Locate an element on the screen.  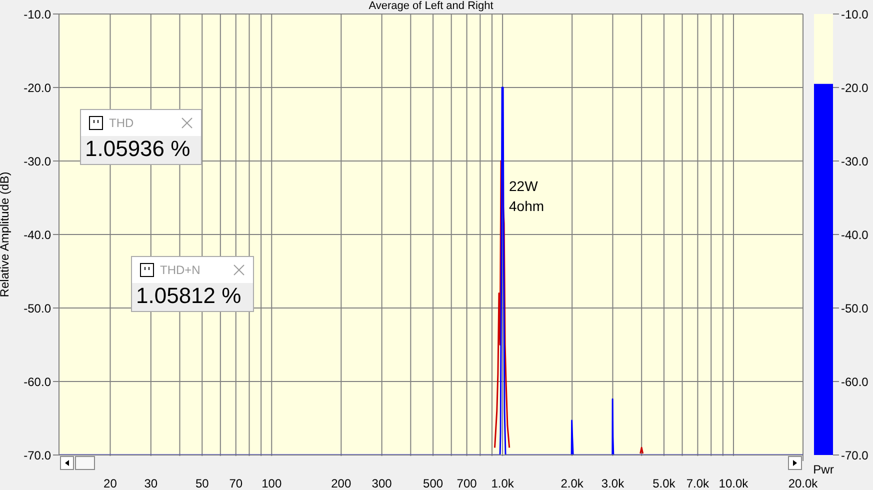
y-axis-title: Relative Amplitude (dB) is located at coordinates (6, 235).